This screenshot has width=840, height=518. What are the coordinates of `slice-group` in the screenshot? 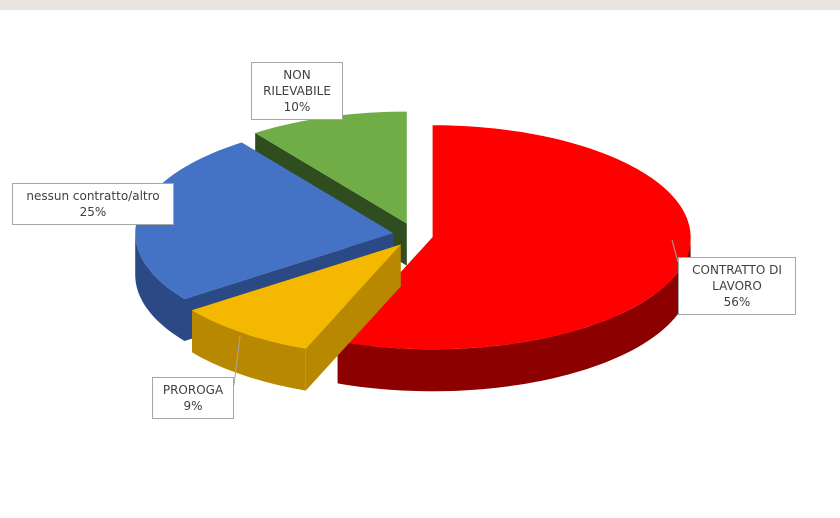 It's located at (296, 317).